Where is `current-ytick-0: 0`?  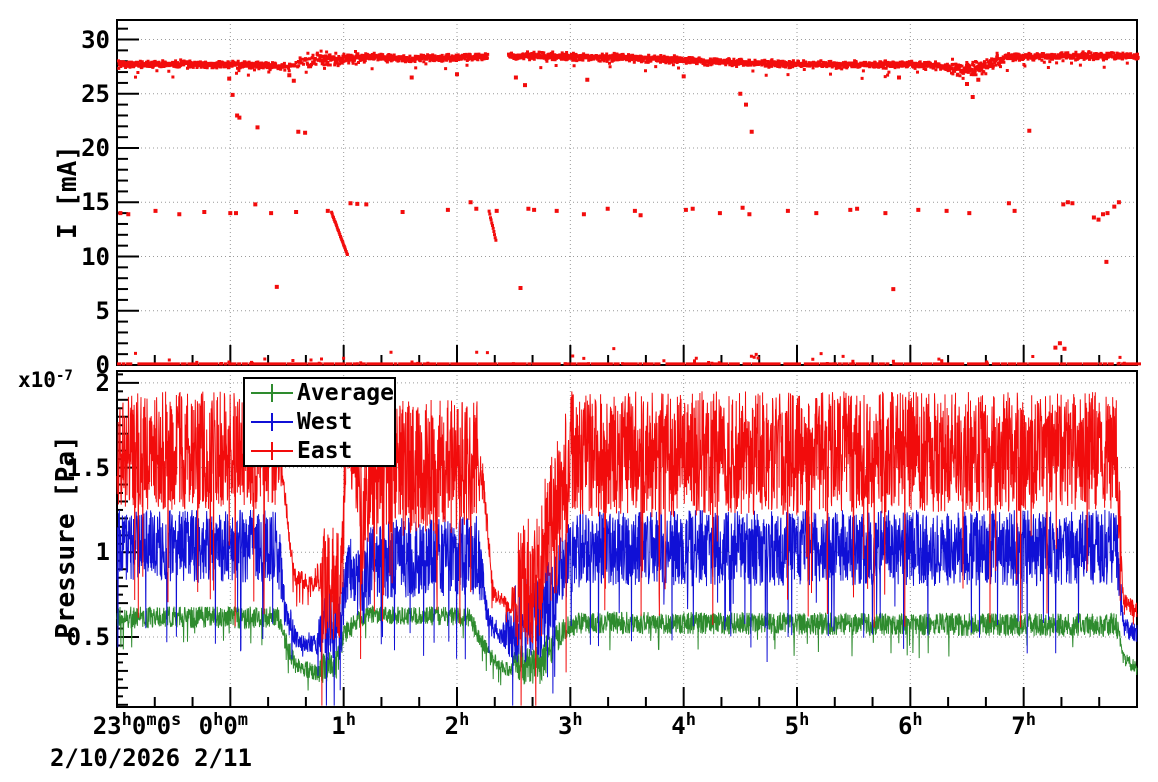 current-ytick-0: 0 is located at coordinates (102, 365).